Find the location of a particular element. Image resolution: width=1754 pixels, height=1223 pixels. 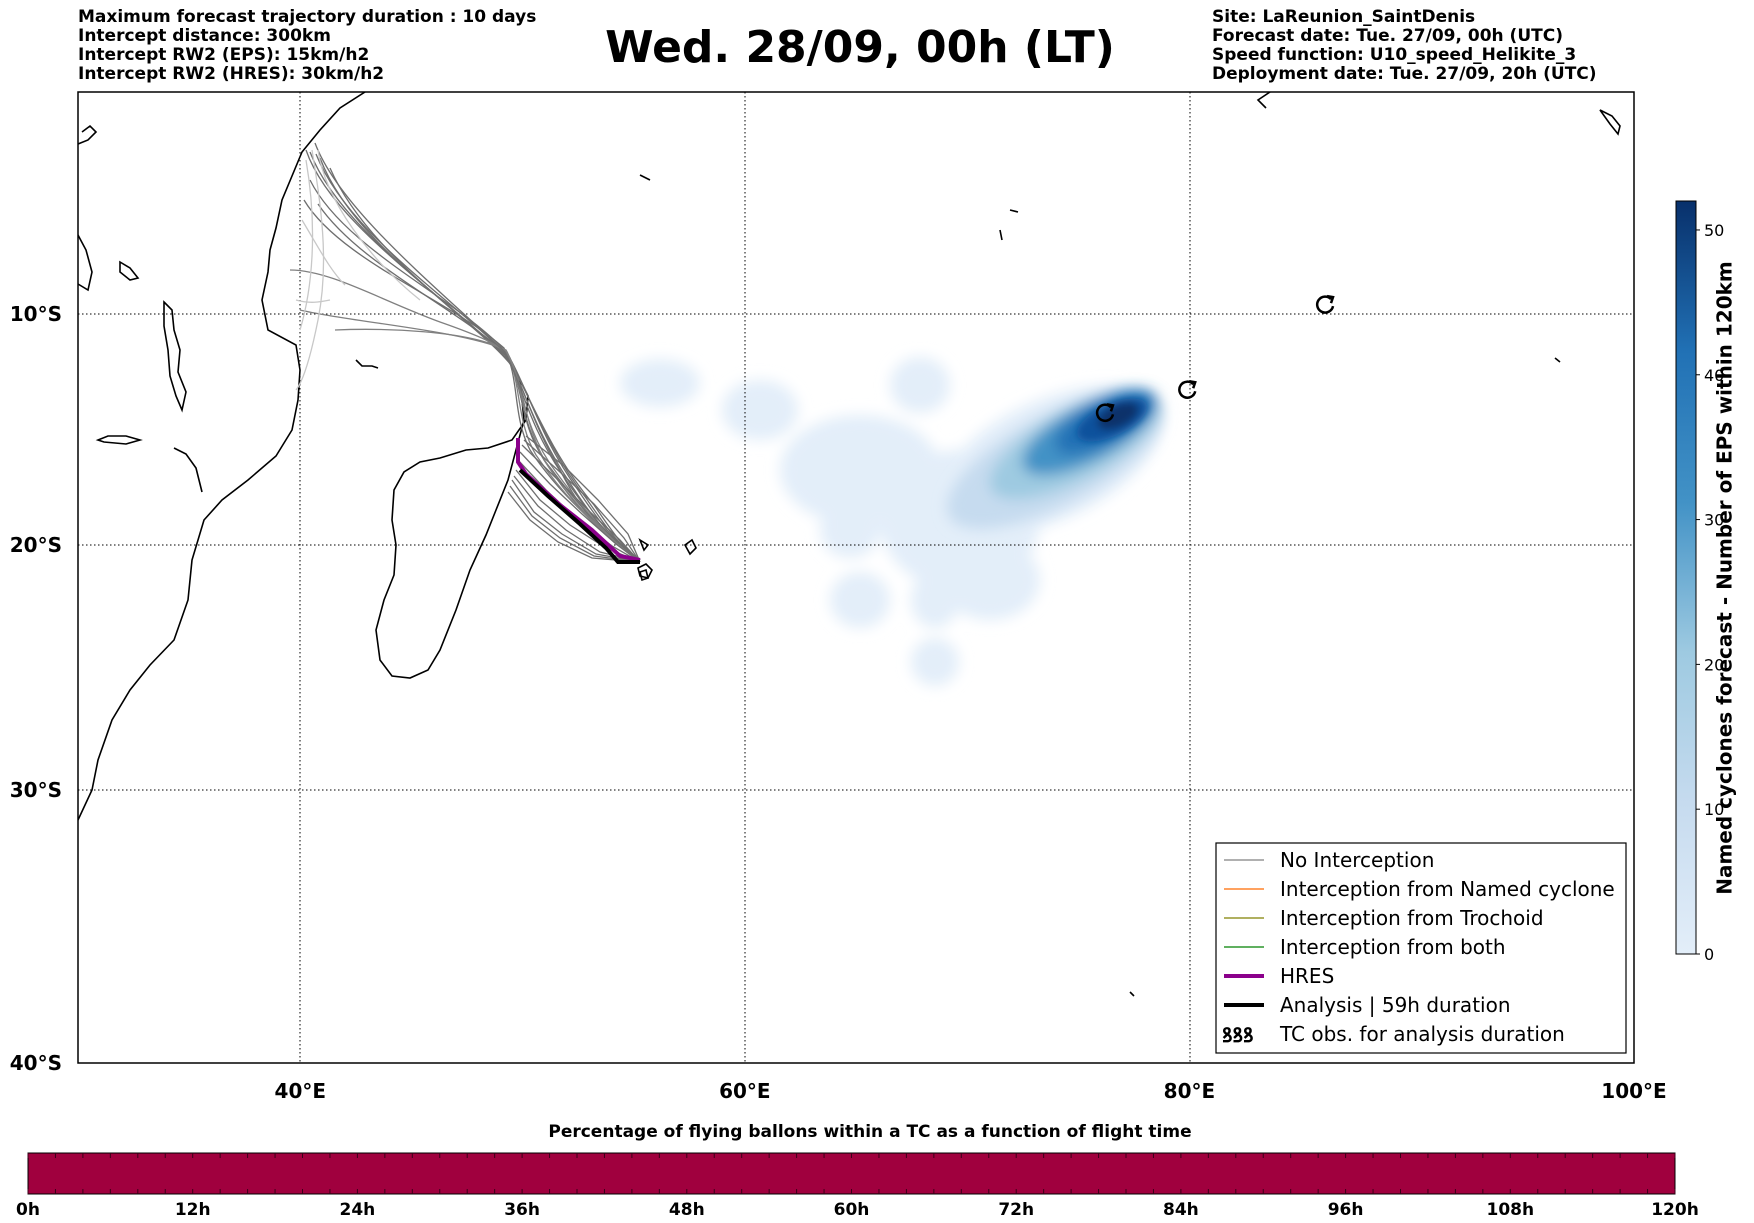

speed-function: Speed function: U10_speed_Helikite_3 is located at coordinates (1394, 55).